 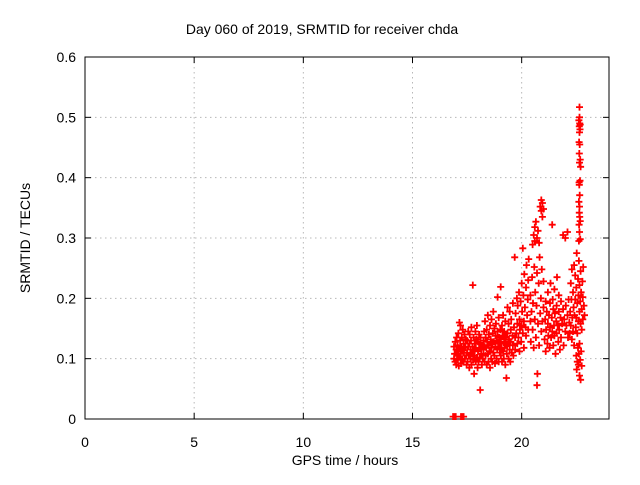 What do you see at coordinates (194, 442) in the screenshot?
I see `x-tick-label: 5` at bounding box center [194, 442].